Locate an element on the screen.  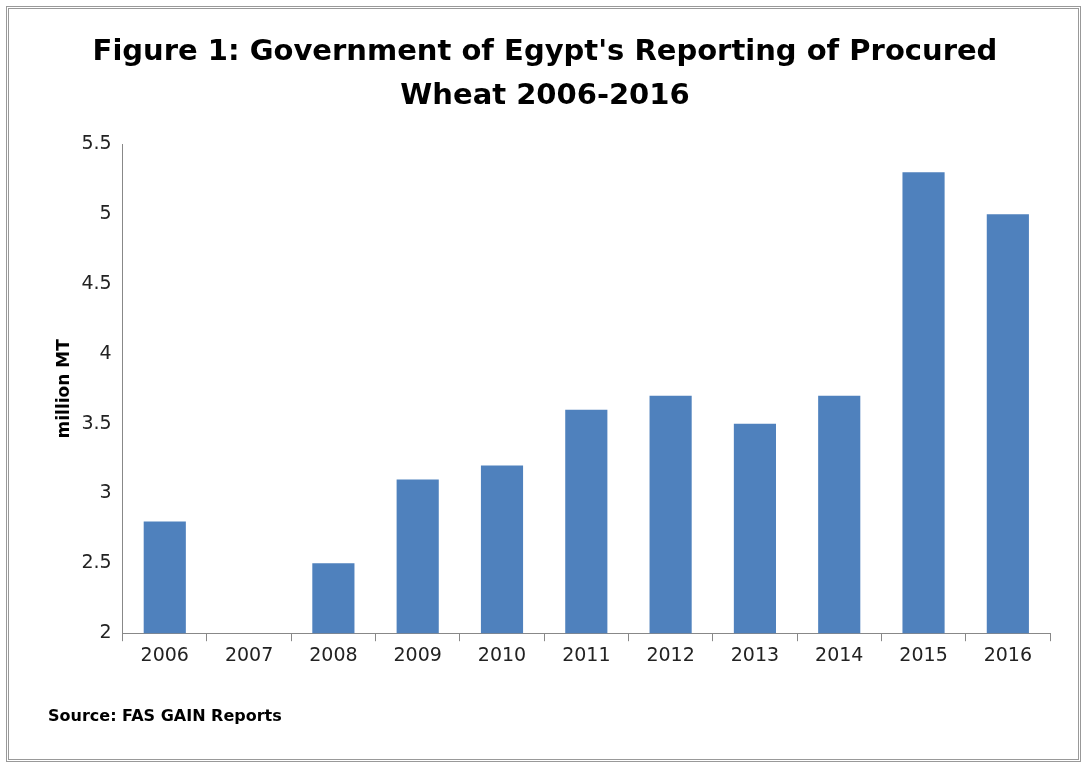
y-tick-label: 3 is located at coordinates (105, 491).